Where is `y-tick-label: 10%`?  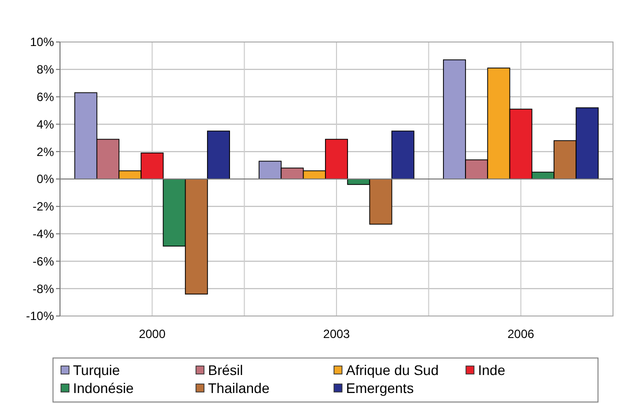 y-tick-label: 10% is located at coordinates (42, 42).